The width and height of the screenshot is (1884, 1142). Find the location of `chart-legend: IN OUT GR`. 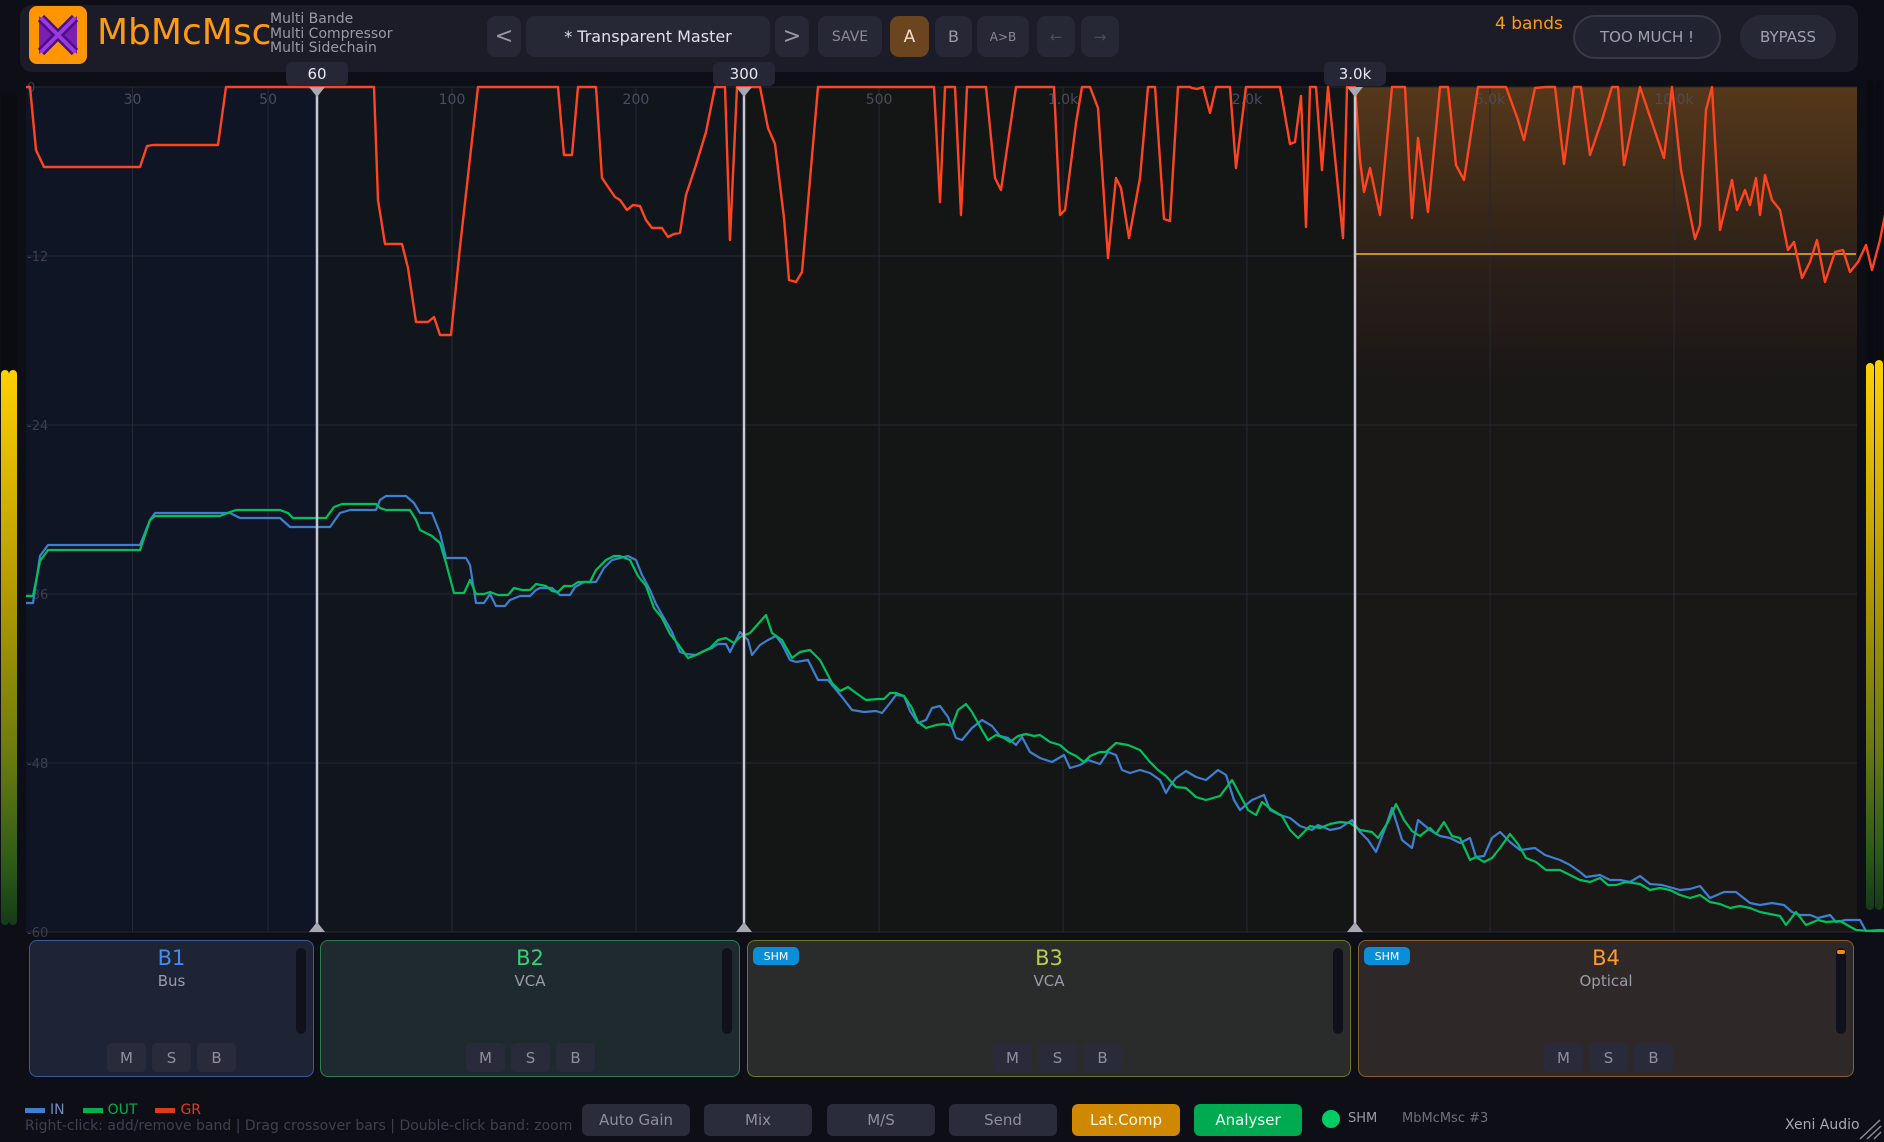

chart-legend: IN OUT GR is located at coordinates (113, 1110).